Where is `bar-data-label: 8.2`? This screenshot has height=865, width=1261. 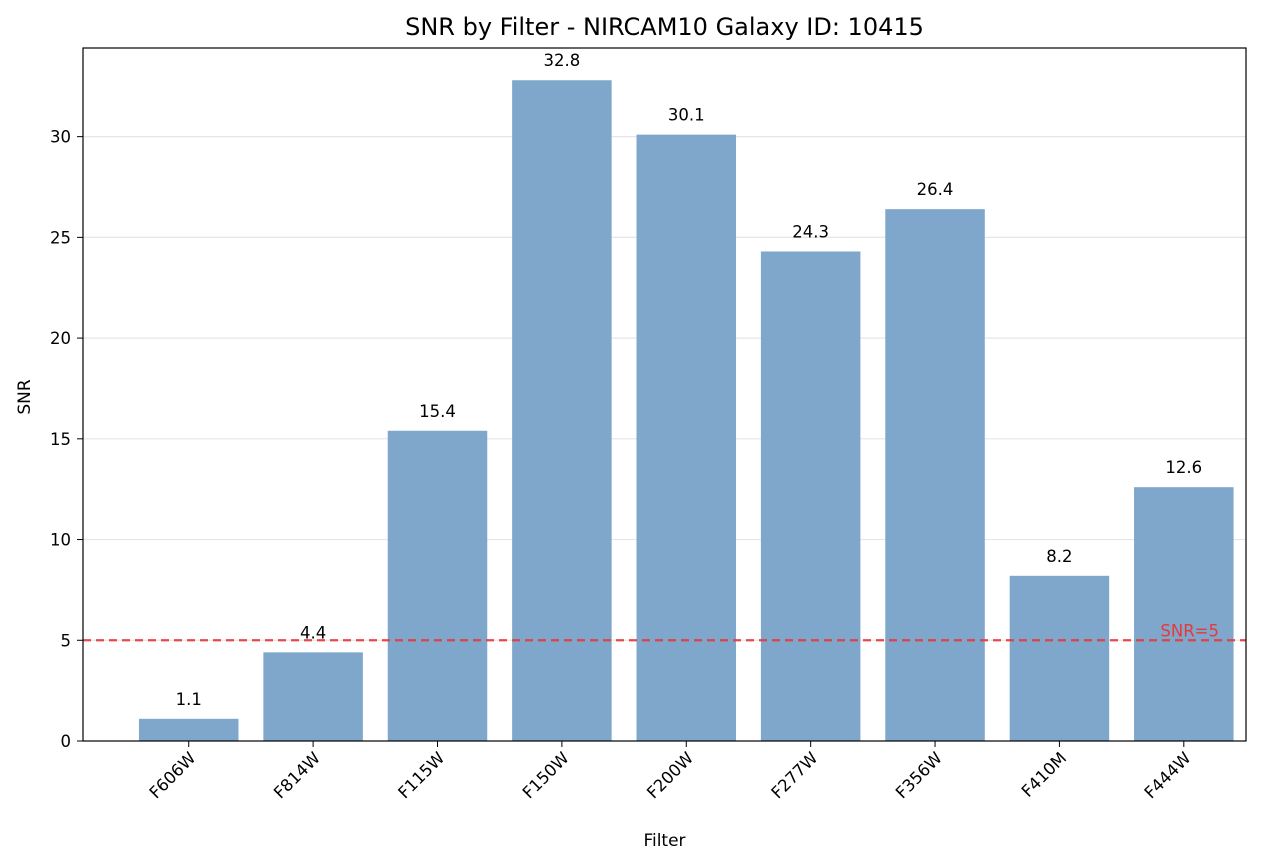
bar-data-label: 8.2 is located at coordinates (1059, 556).